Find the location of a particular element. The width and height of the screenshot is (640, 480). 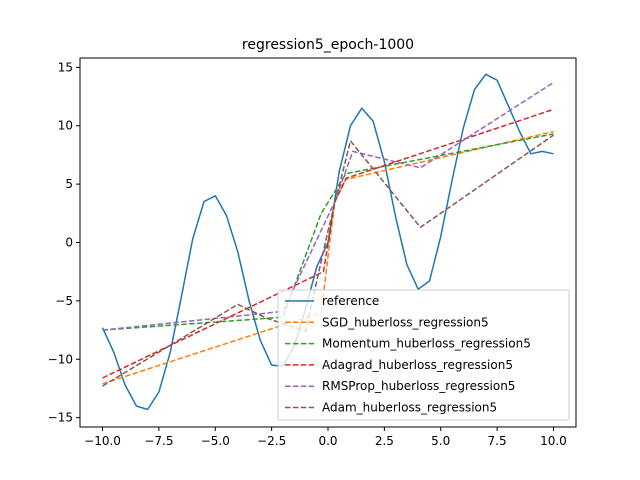

x-tick-label: 7.5 is located at coordinates (497, 441).